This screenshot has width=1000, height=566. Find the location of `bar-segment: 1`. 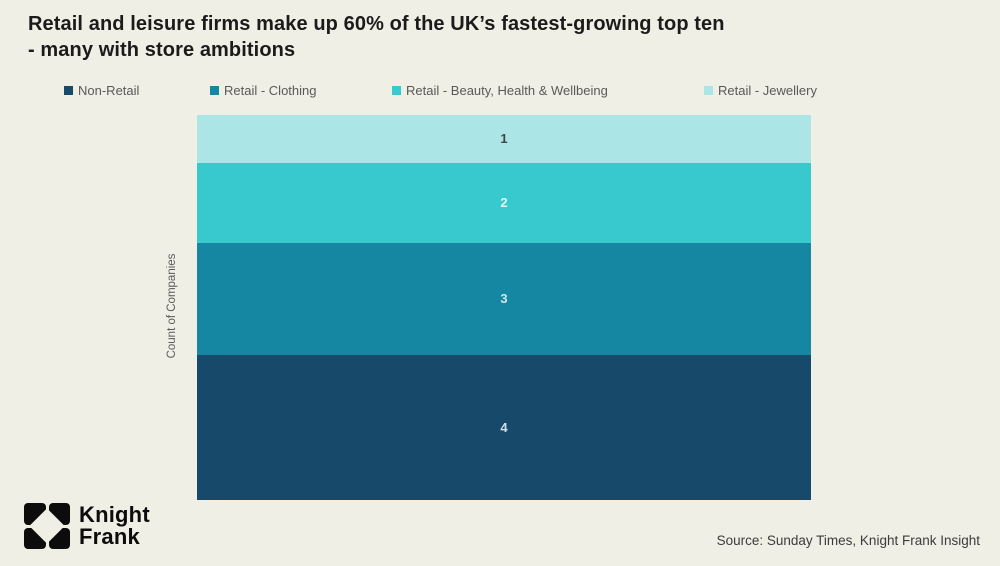

bar-segment: 1 is located at coordinates (504, 139).